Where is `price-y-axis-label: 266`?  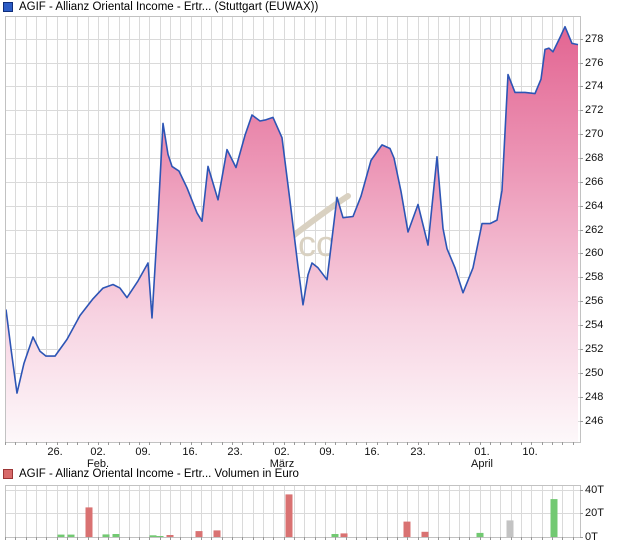
price-y-axis-label: 266 is located at coordinates (594, 181).